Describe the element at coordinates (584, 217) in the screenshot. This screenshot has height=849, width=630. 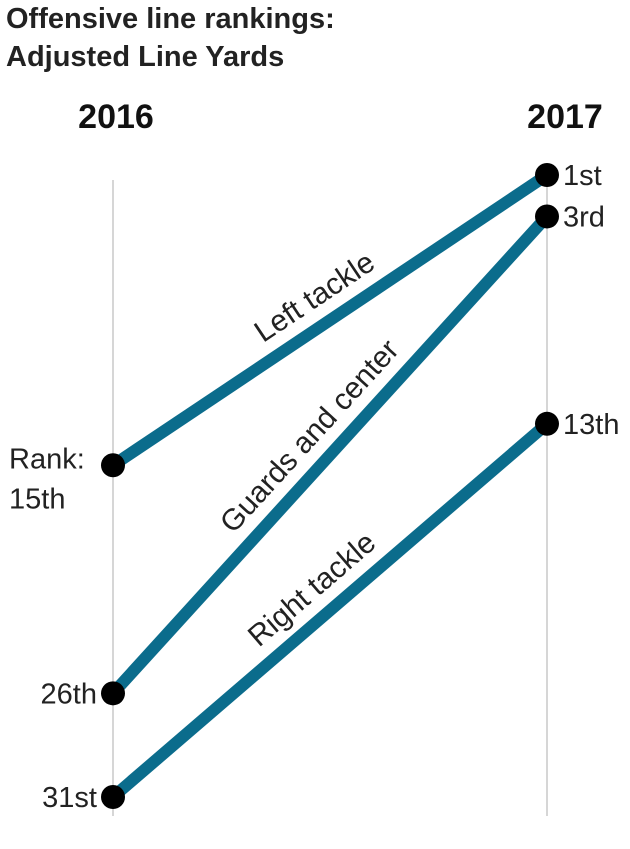
I see `rank-label-2017: 3rd` at that location.